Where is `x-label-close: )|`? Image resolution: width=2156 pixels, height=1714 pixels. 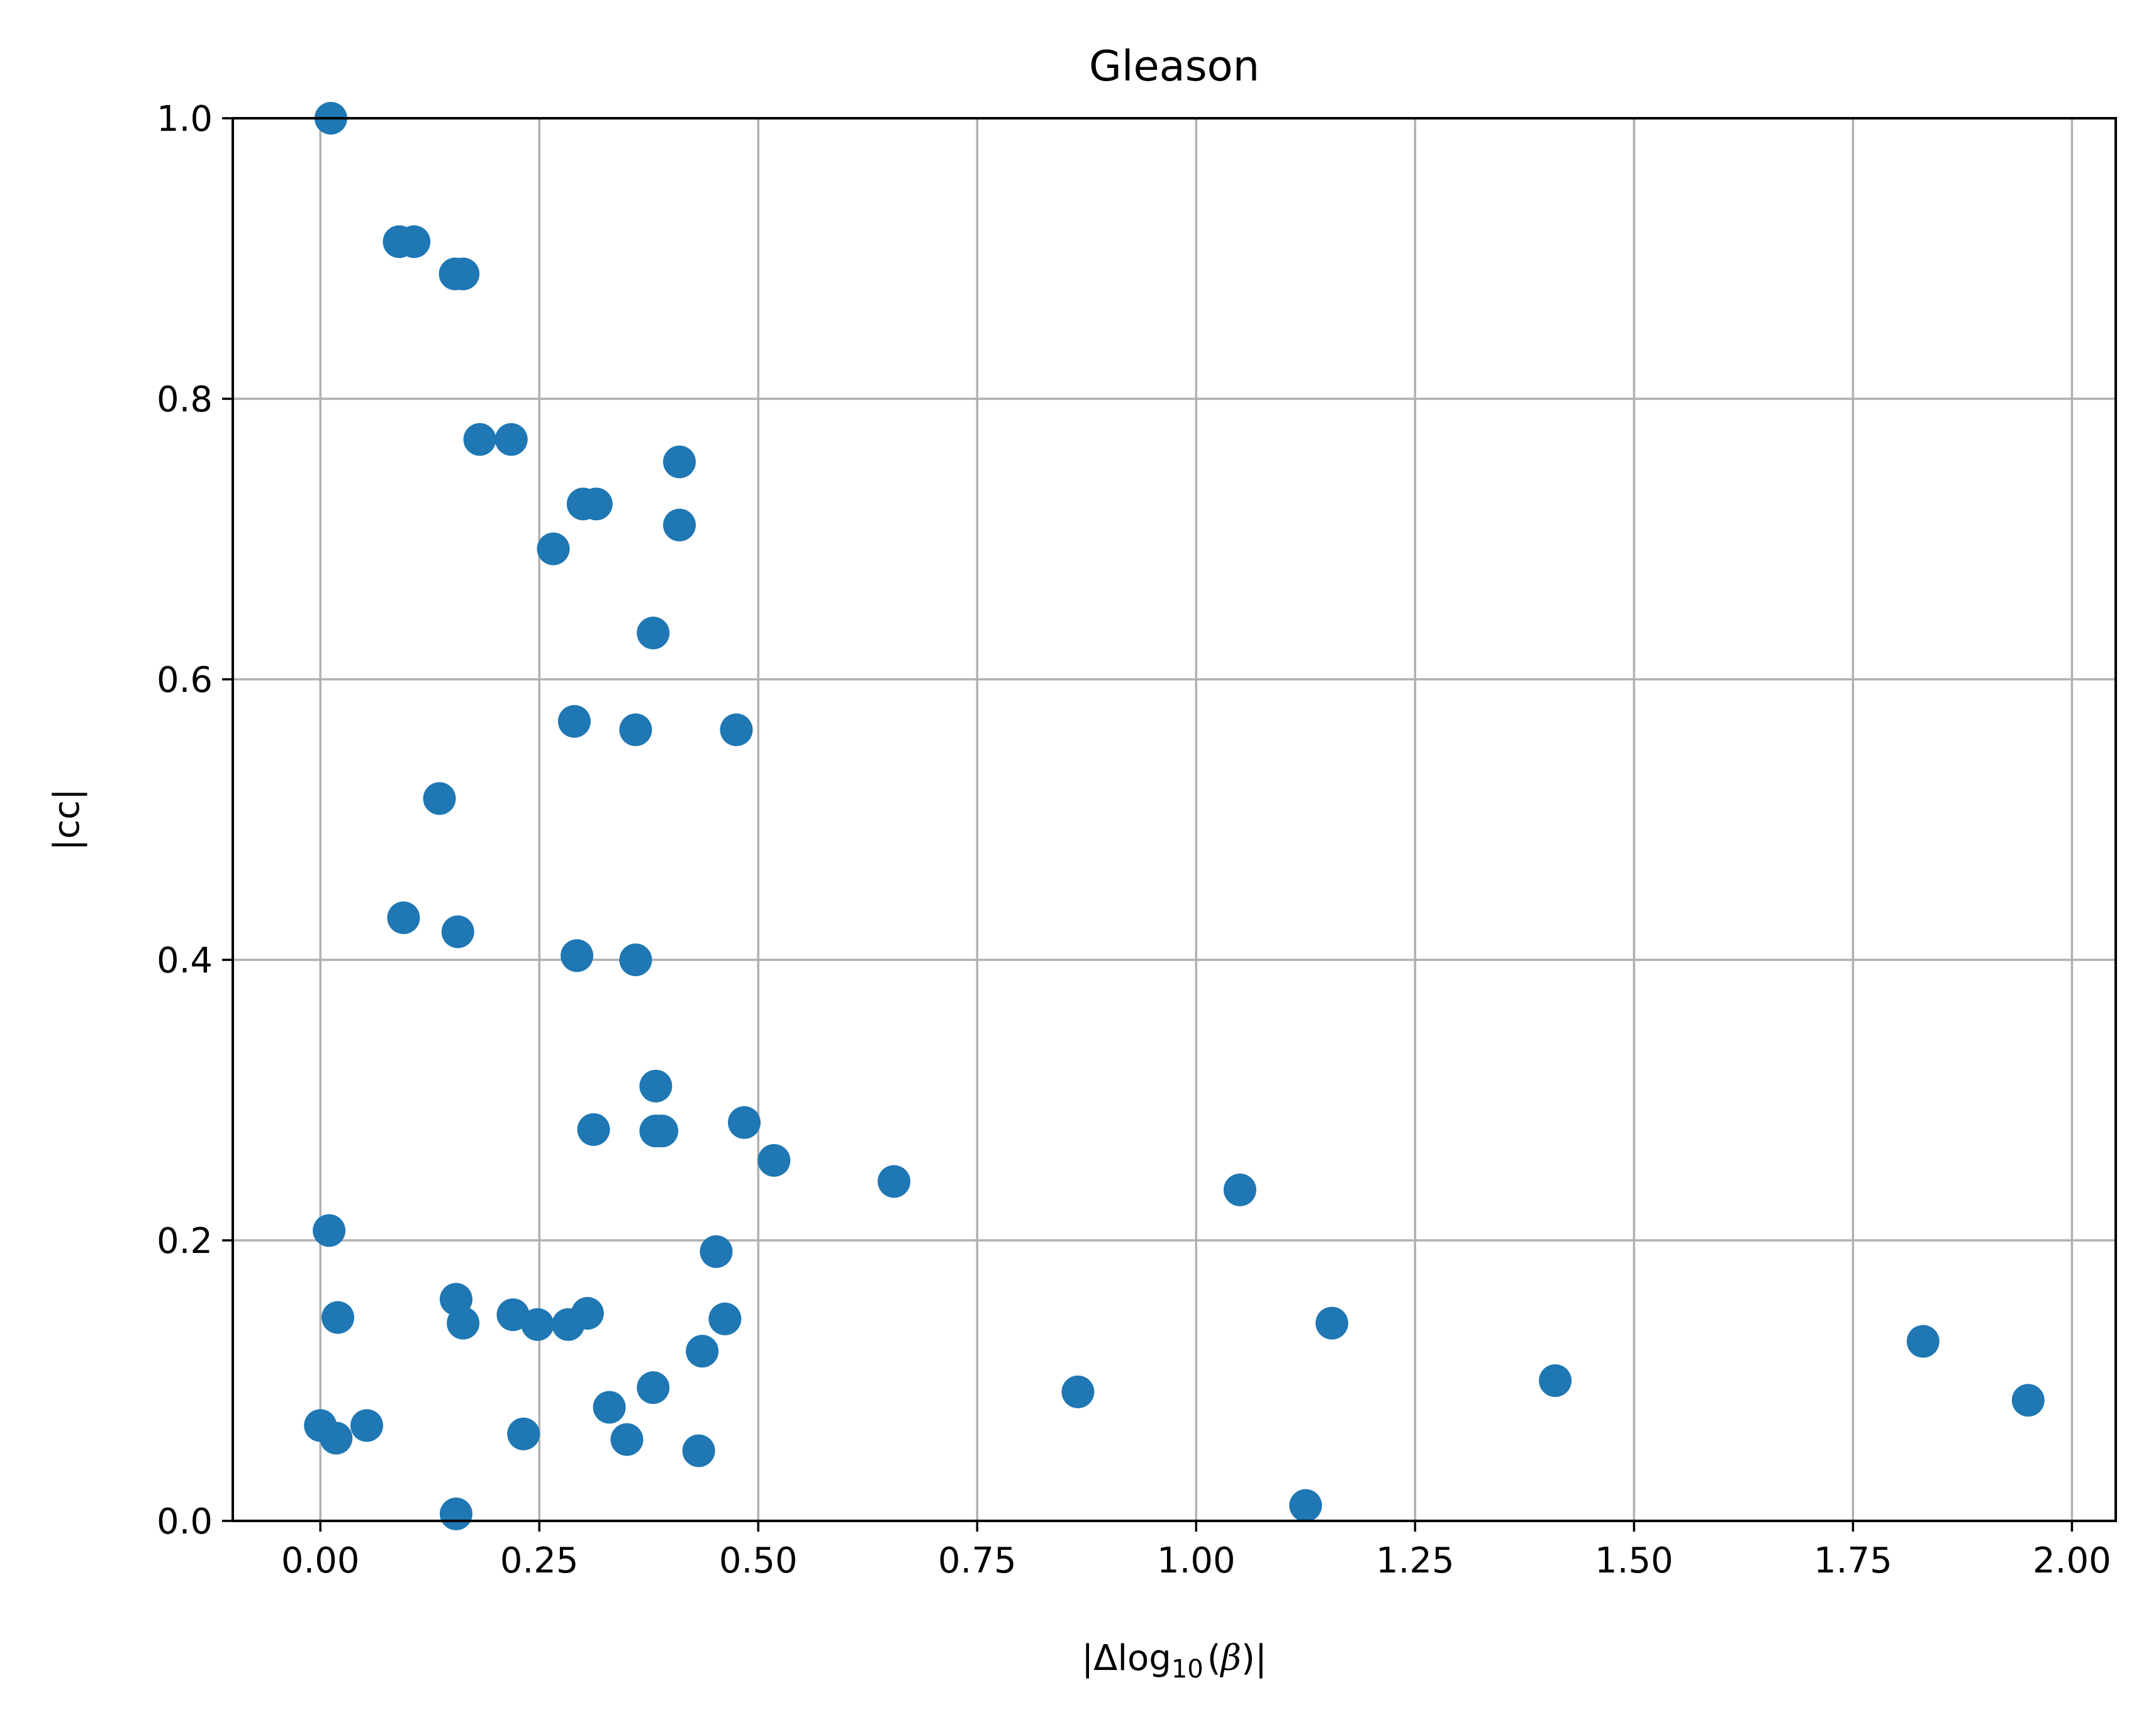
x-label-close: )| is located at coordinates (1254, 1658).